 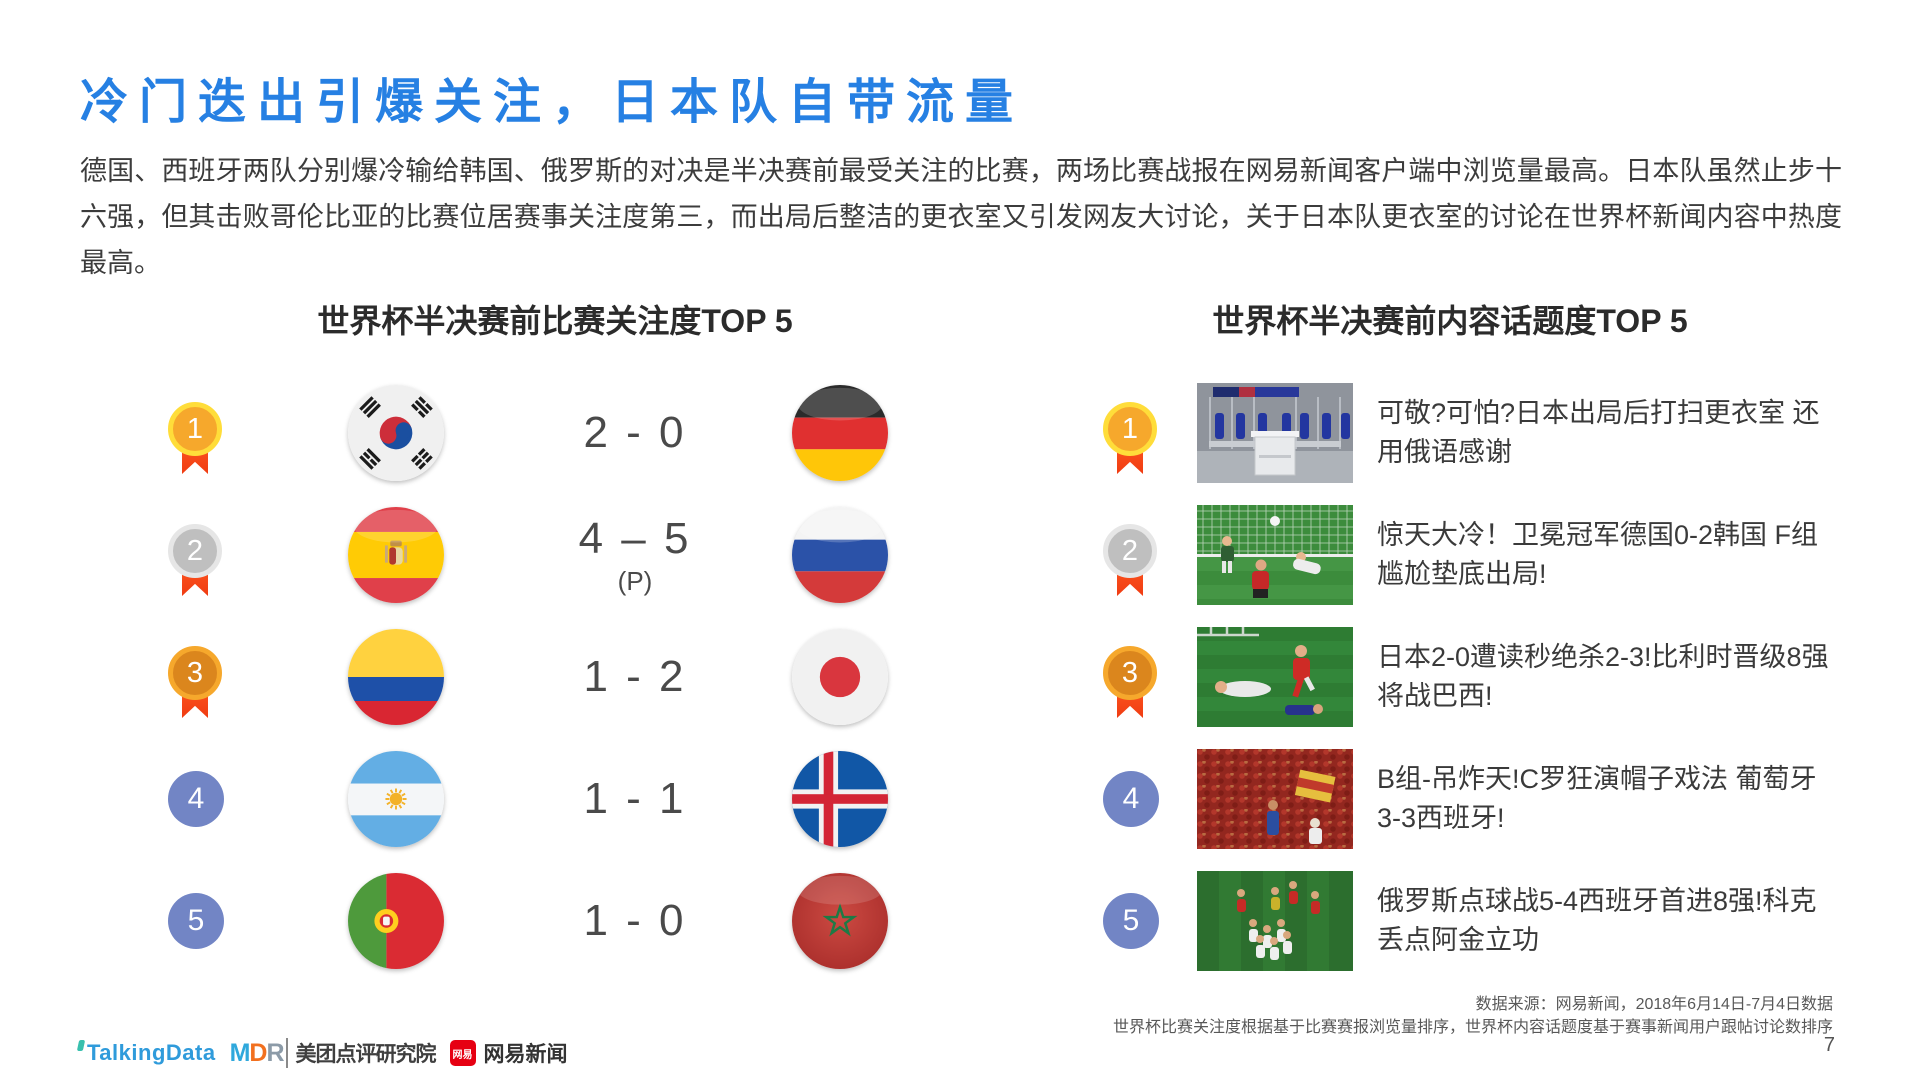 I want to click on flag-portugal-icon, so click(x=396, y=921).